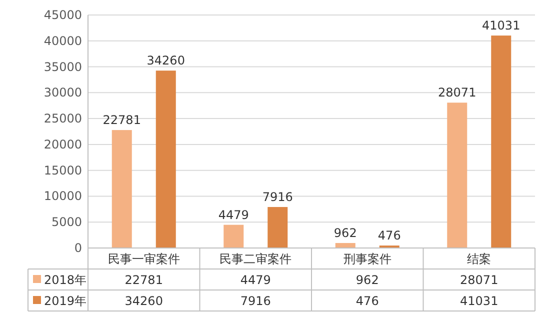 The height and width of the screenshot is (320, 542). Describe the element at coordinates (233, 215) in the screenshot. I see `annotation: 4479` at that location.